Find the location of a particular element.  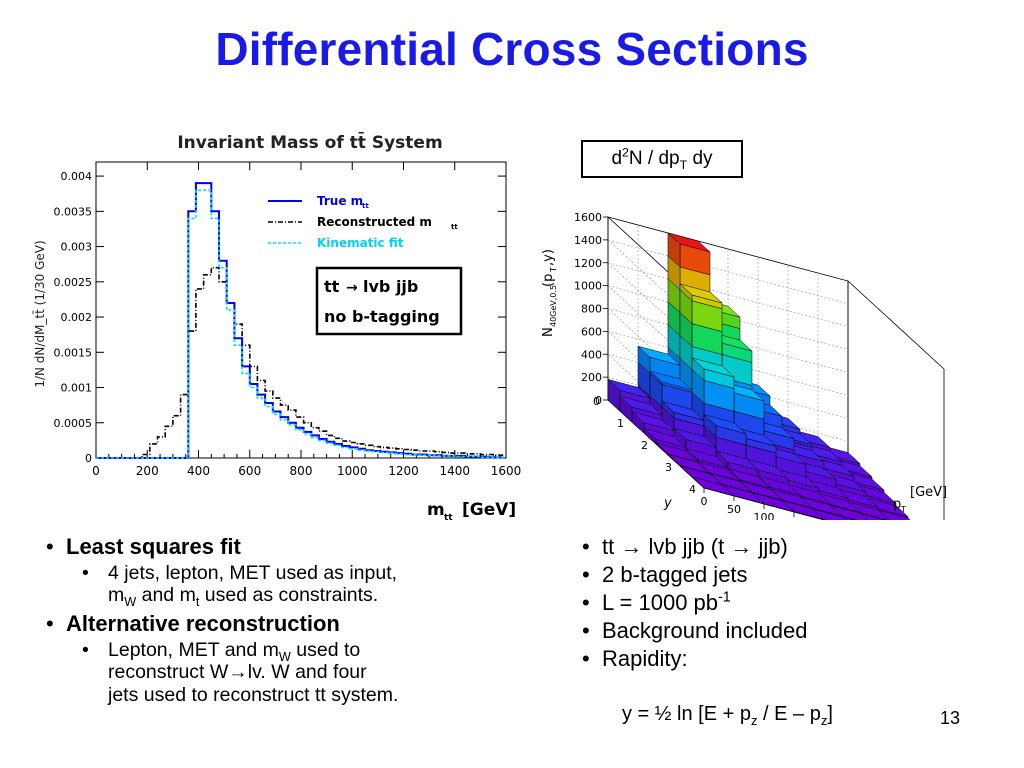

bullet-text: L = 1000 pb-1 is located at coordinates (666, 603).